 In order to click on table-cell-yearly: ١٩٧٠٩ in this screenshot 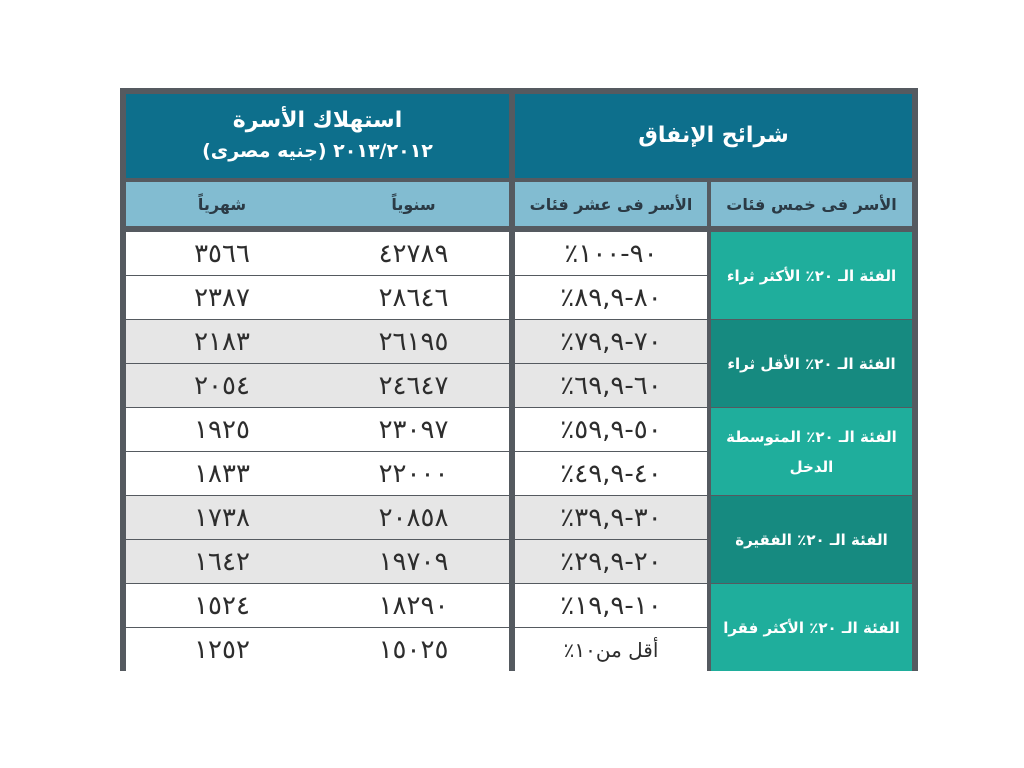, I will do `click(413, 561)`.